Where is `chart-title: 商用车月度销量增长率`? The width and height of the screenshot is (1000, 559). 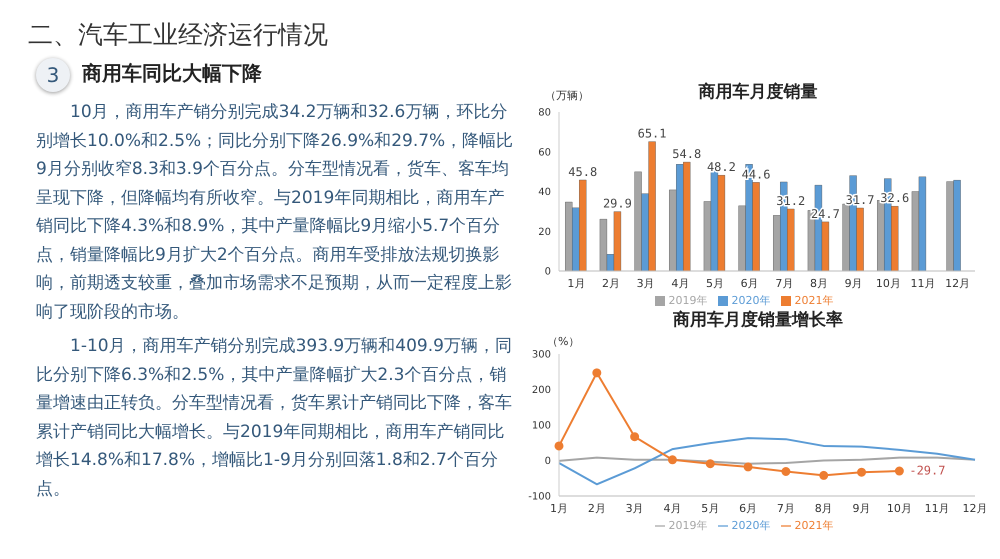
chart-title: 商用车月度销量增长率 is located at coordinates (758, 320).